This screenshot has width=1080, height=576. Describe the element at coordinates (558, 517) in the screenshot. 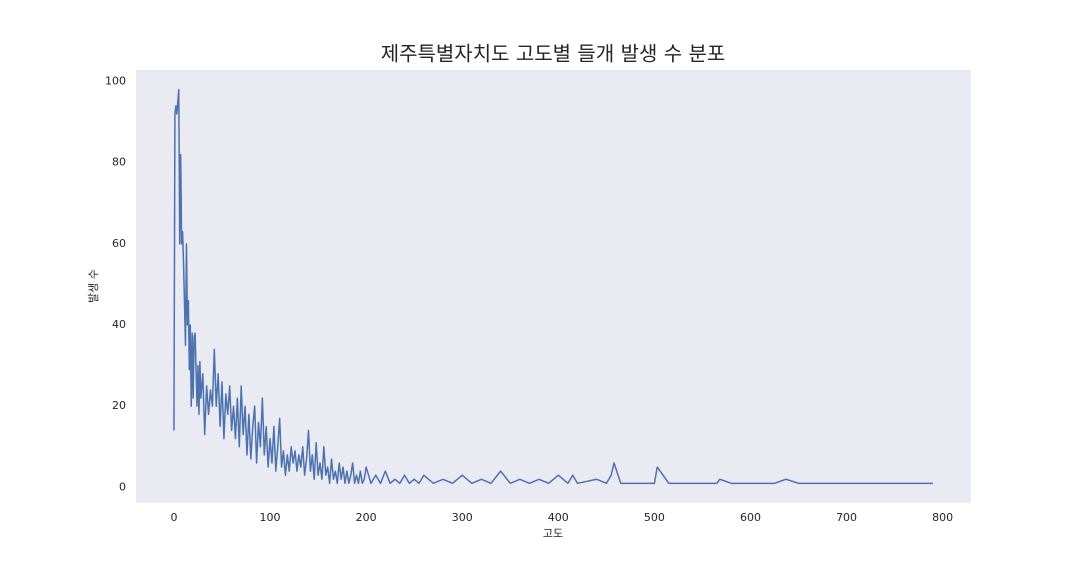

I see `x-tick-label: 400` at that location.